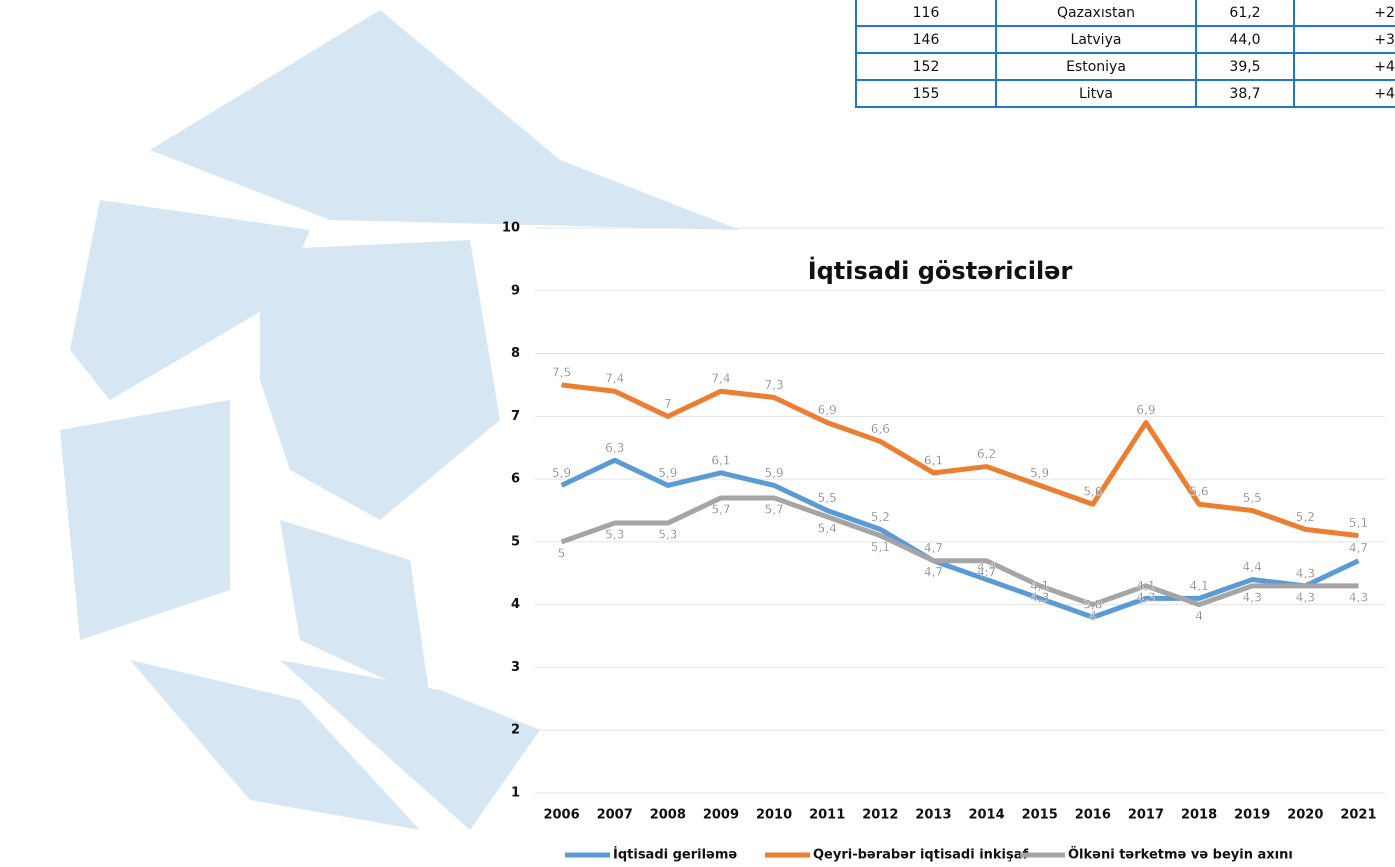 The width and height of the screenshot is (1395, 867). I want to click on table-cell: 146, so click(926, 39).